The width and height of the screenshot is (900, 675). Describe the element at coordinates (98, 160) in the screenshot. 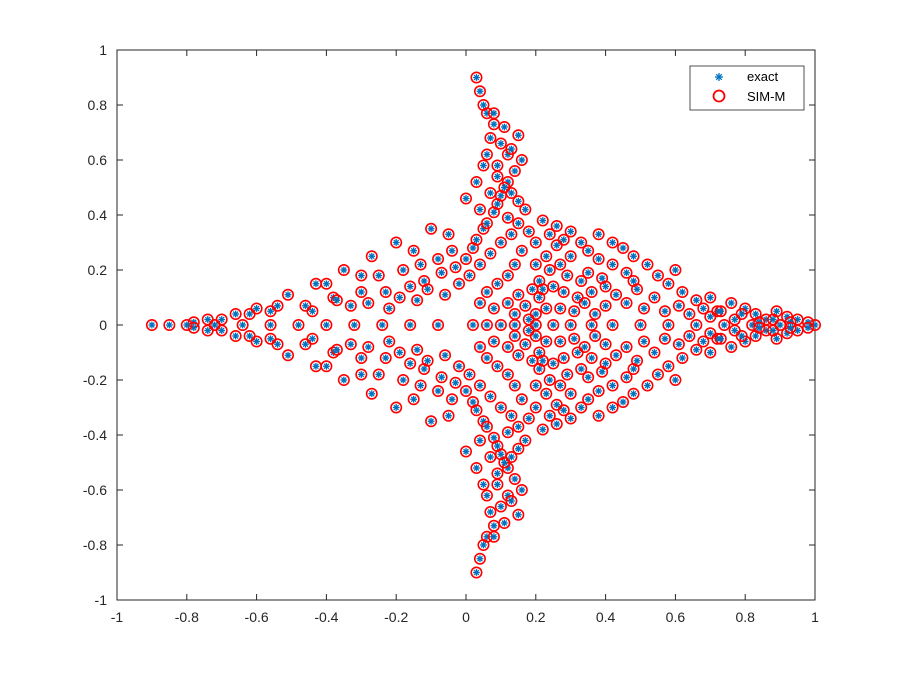

I see `y-tick-label: 0.6` at that location.